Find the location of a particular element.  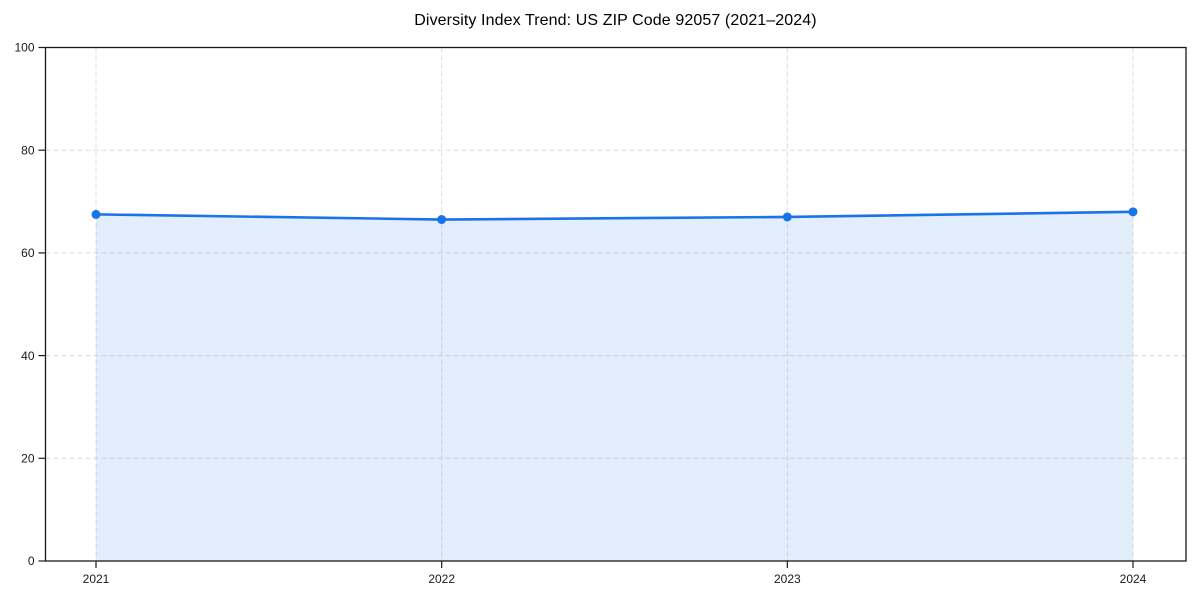

y-tick-label: 100 is located at coordinates (24, 48).